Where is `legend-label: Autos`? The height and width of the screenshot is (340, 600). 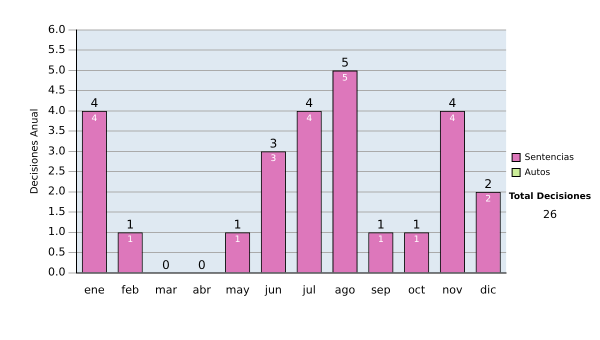
legend-label: Autos is located at coordinates (537, 173).